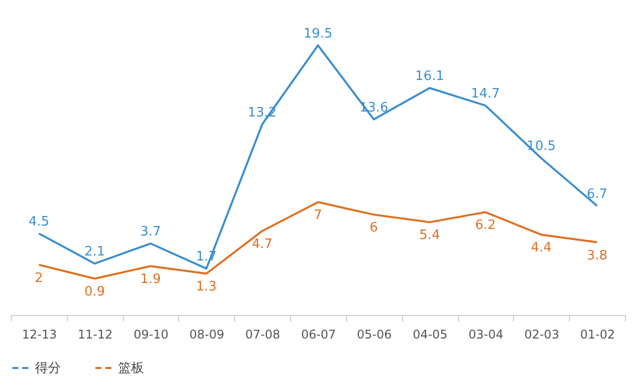  What do you see at coordinates (541, 248) in the screenshot?
I see `data-label: 4.4` at bounding box center [541, 248].